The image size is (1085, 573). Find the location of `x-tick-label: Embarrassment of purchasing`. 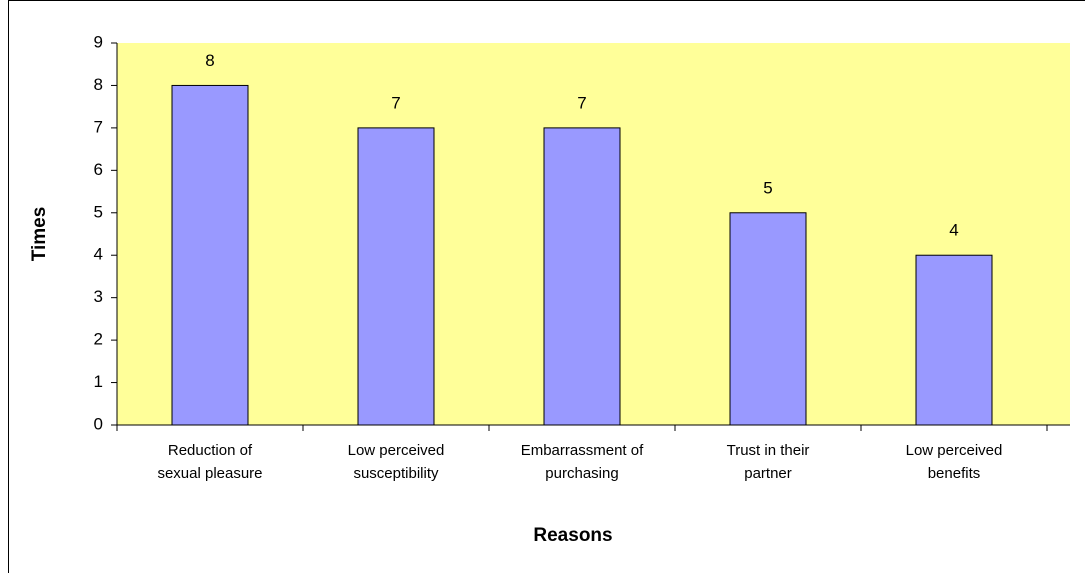

x-tick-label: Embarrassment of purchasing is located at coordinates (582, 462).